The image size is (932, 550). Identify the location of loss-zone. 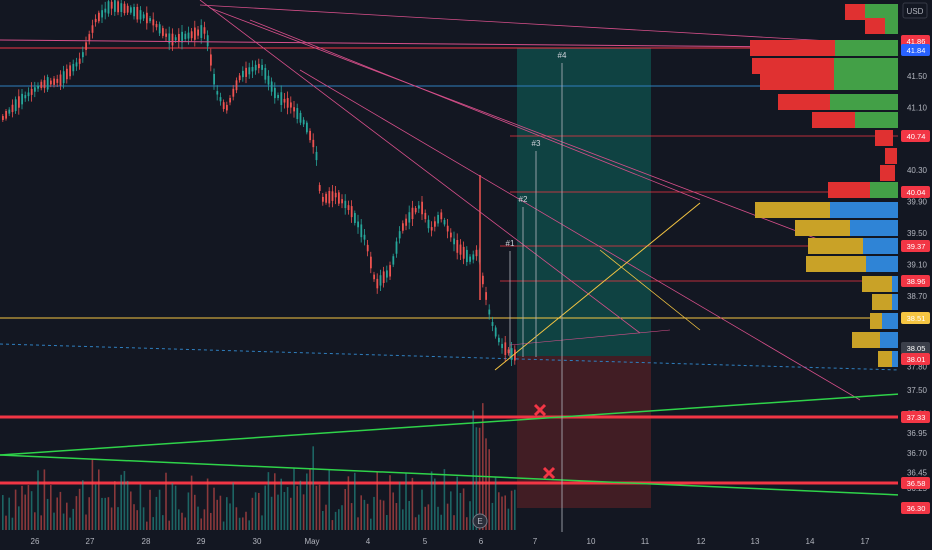
(584, 432).